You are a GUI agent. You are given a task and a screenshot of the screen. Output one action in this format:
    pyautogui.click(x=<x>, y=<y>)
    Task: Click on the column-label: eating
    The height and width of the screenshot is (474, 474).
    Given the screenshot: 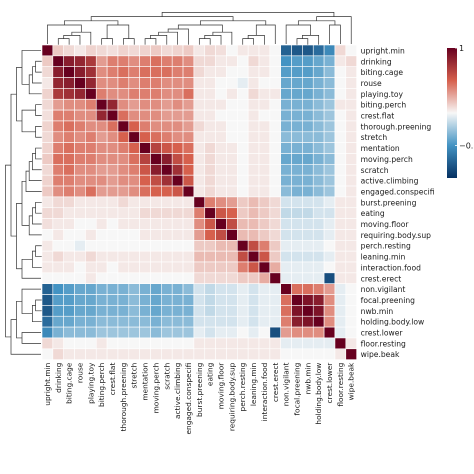 What is the action you would take?
    pyautogui.click(x=210, y=374)
    